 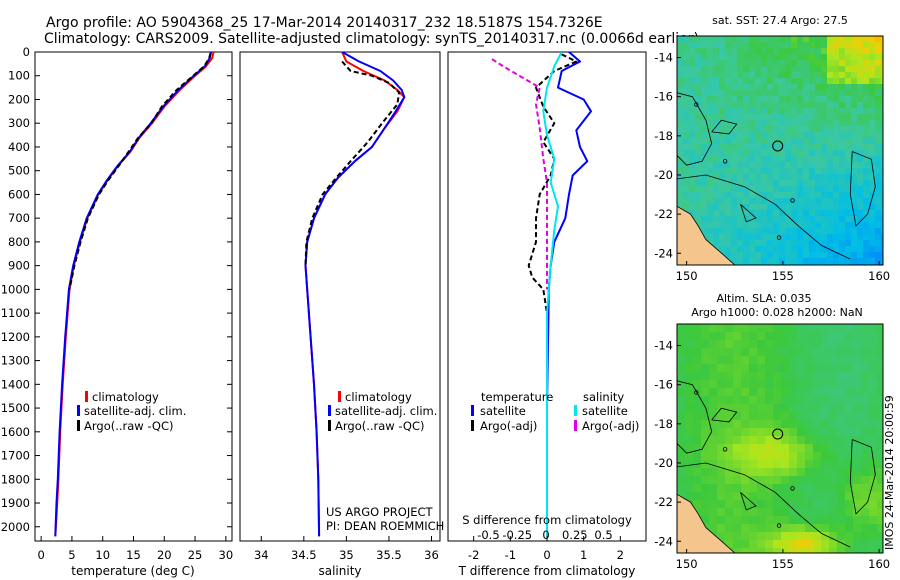 I want to click on legend-label-t-satellite: satellite, so click(x=503, y=411).